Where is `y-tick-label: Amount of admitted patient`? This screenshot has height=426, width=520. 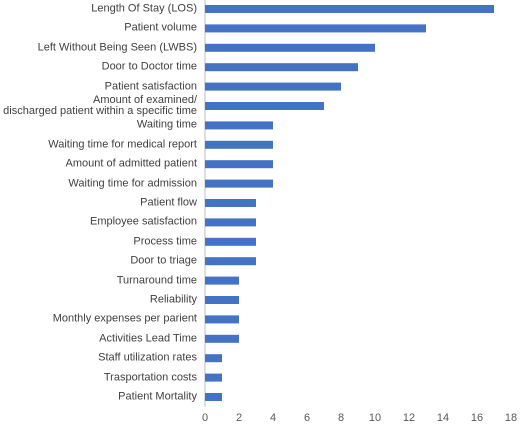 y-tick-label: Amount of admitted patient is located at coordinates (131, 163).